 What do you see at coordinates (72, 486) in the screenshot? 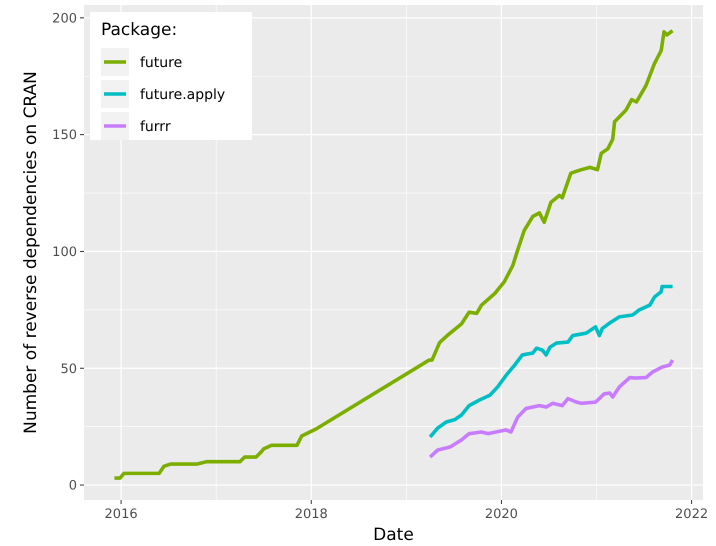
I see `y-tick-label: 0` at bounding box center [72, 486].